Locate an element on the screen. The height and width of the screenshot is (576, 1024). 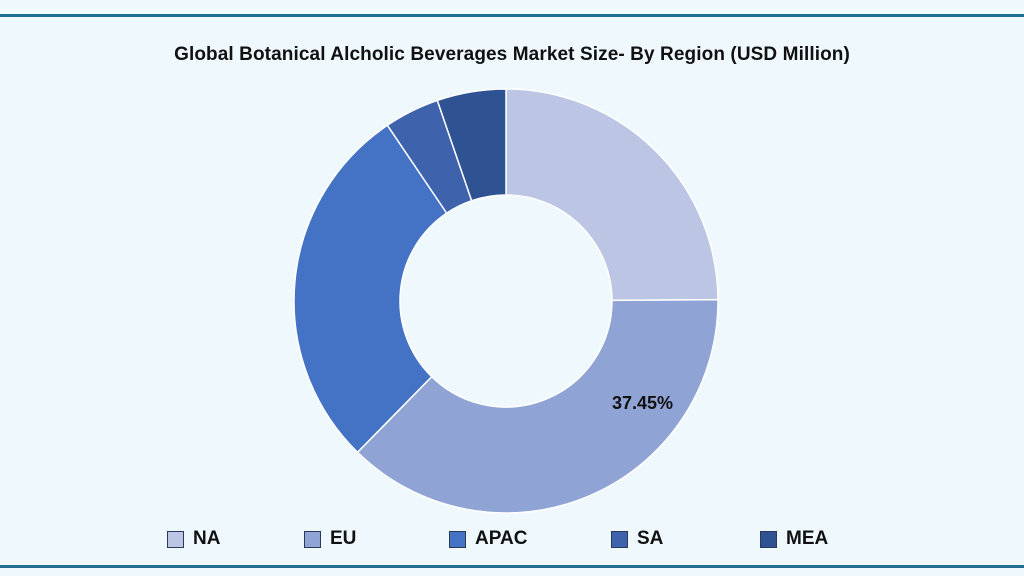
legend-item-sa: SA is located at coordinates (637, 539).